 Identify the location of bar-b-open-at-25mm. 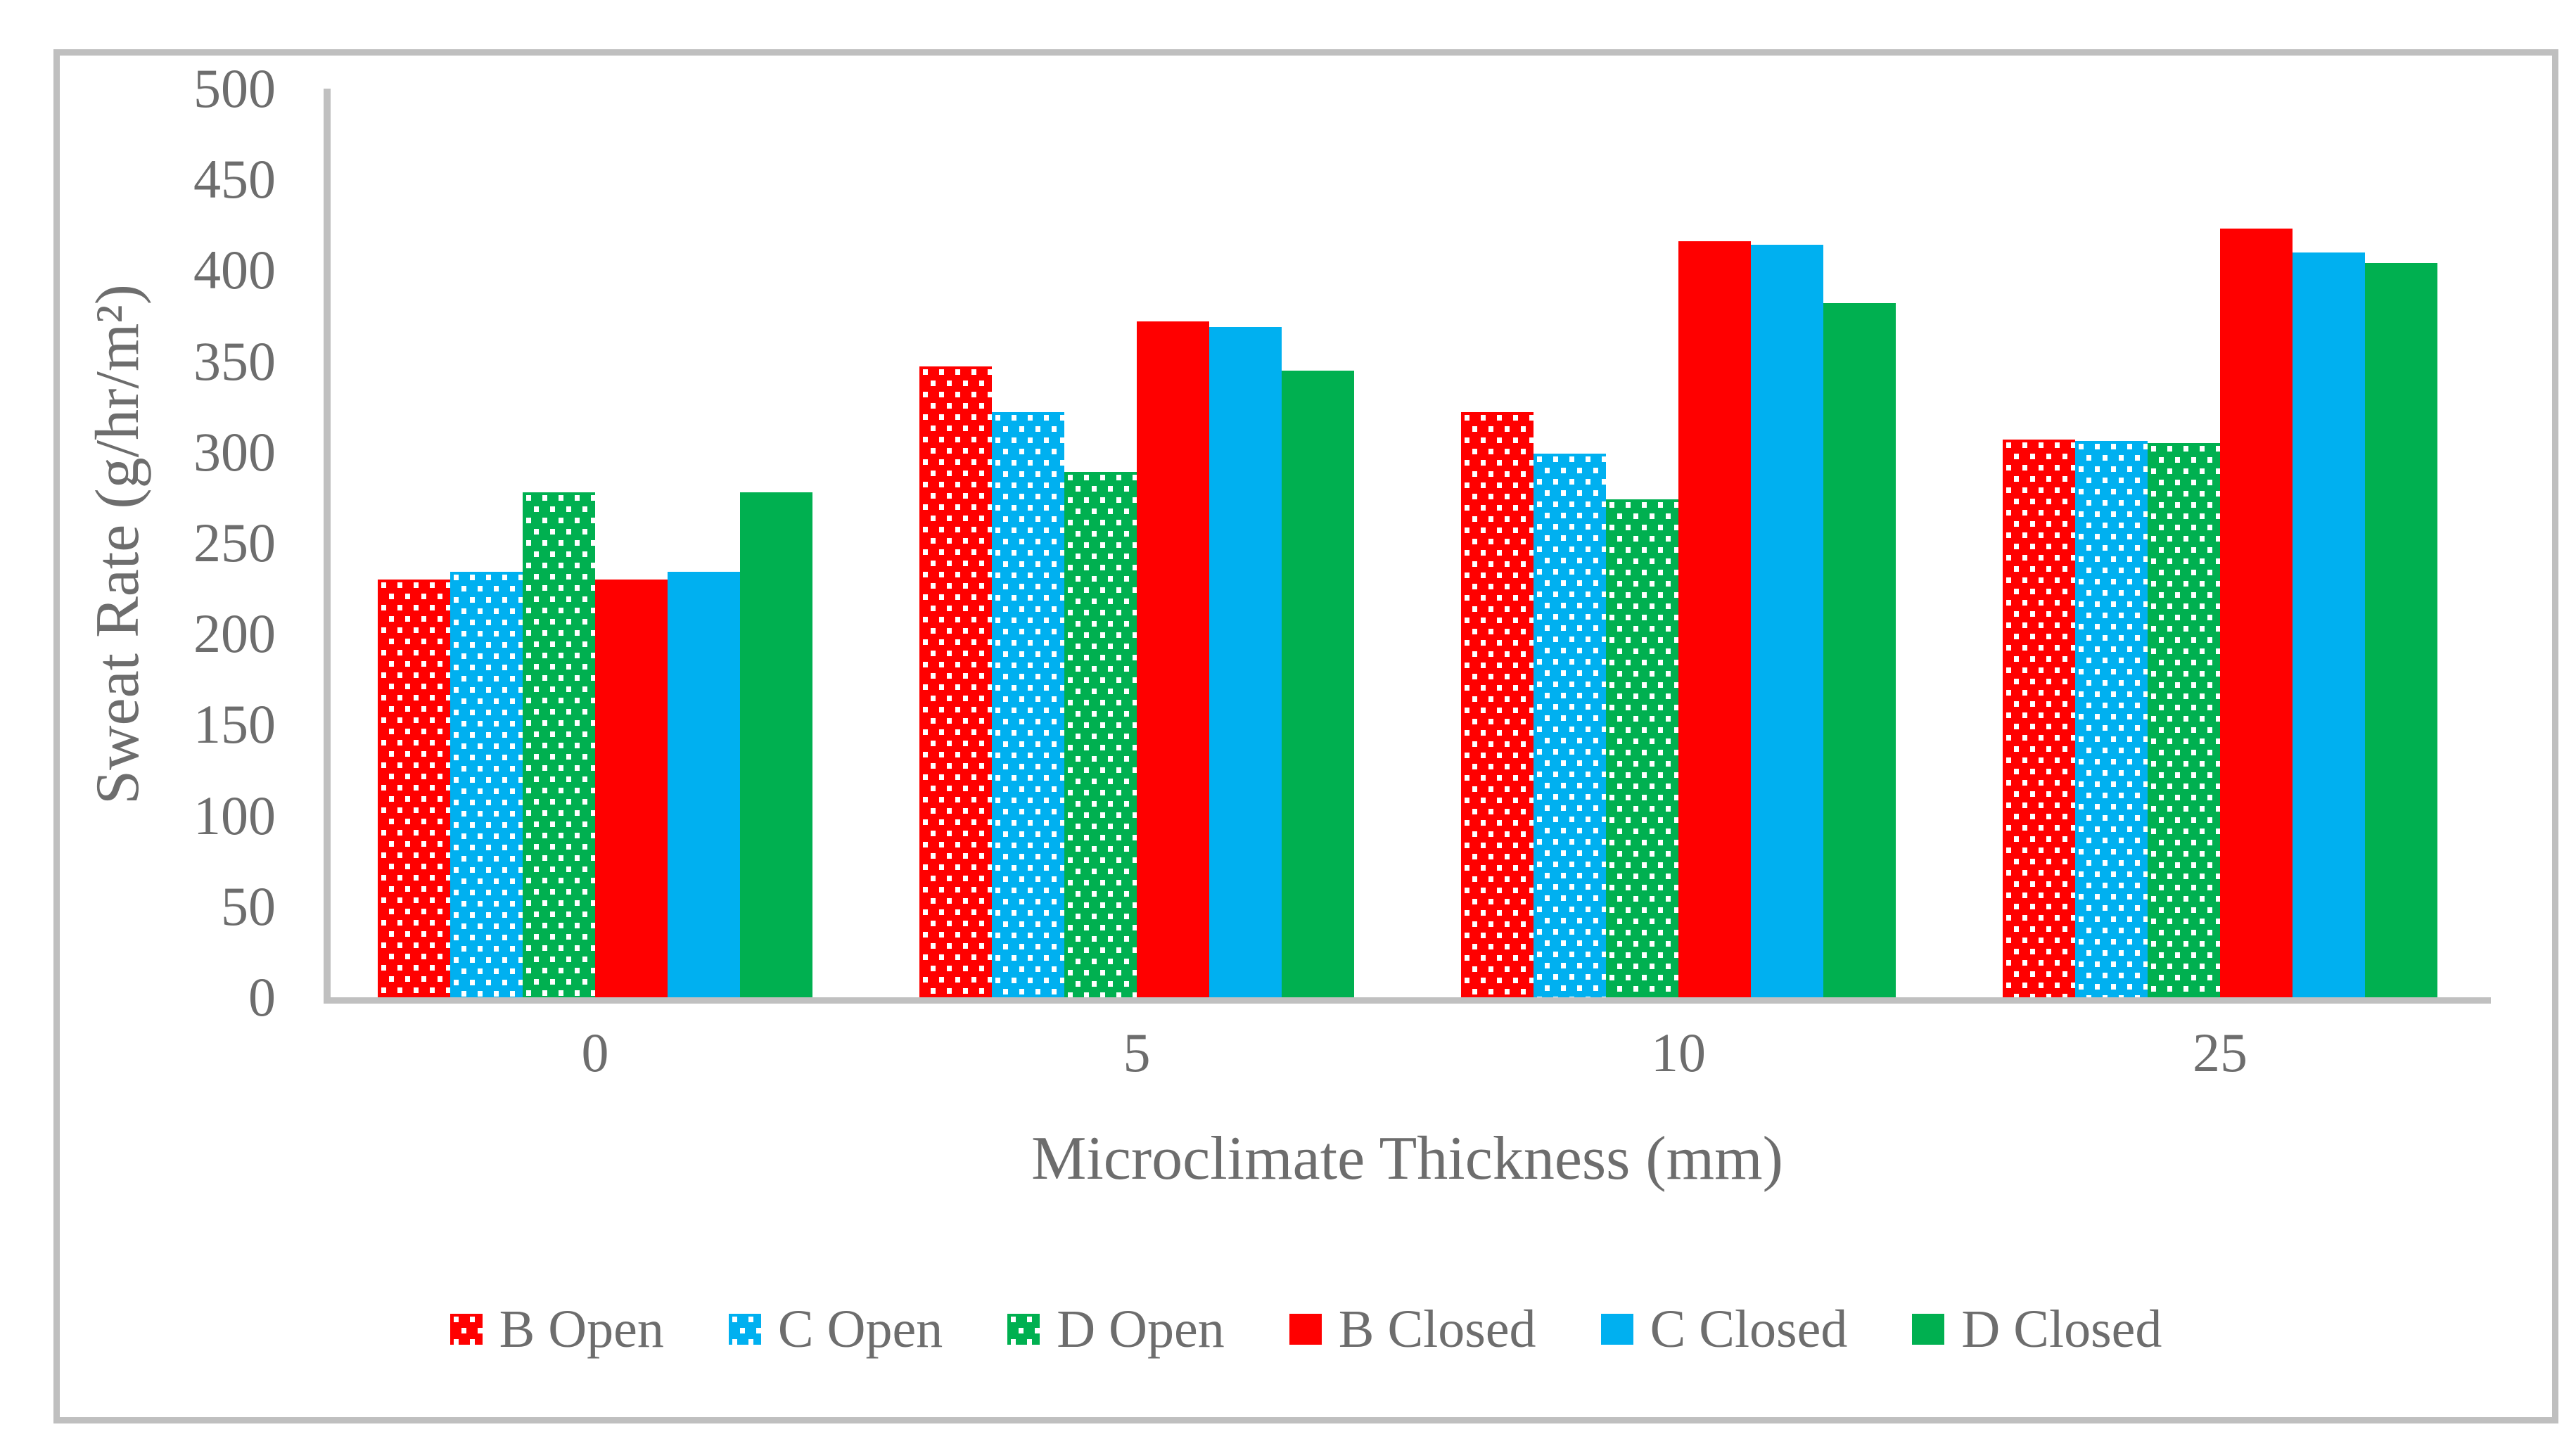
(2039, 718).